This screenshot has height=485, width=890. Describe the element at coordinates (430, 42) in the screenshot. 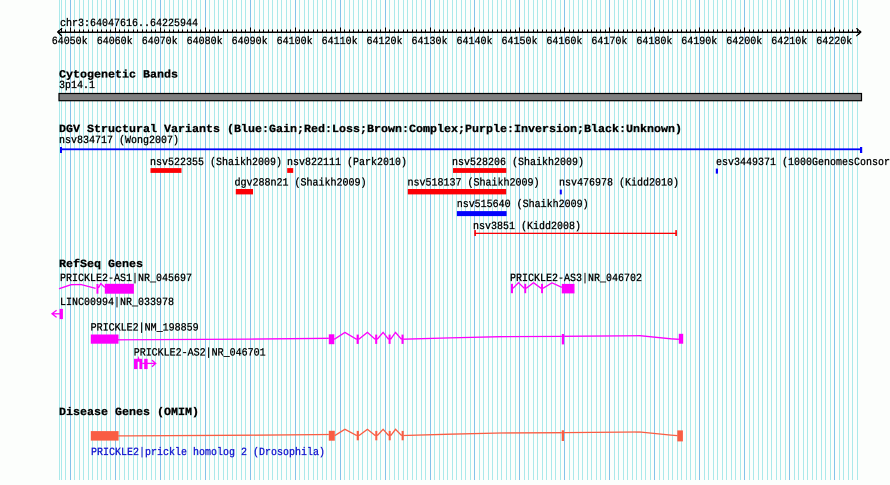

I see `svg-text: 64130k` at that location.